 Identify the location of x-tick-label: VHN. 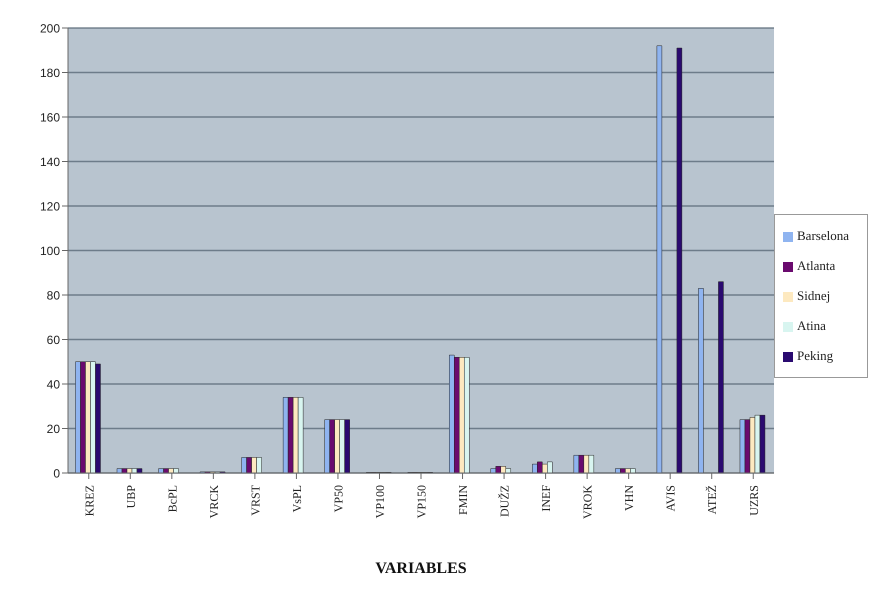
(629, 497).